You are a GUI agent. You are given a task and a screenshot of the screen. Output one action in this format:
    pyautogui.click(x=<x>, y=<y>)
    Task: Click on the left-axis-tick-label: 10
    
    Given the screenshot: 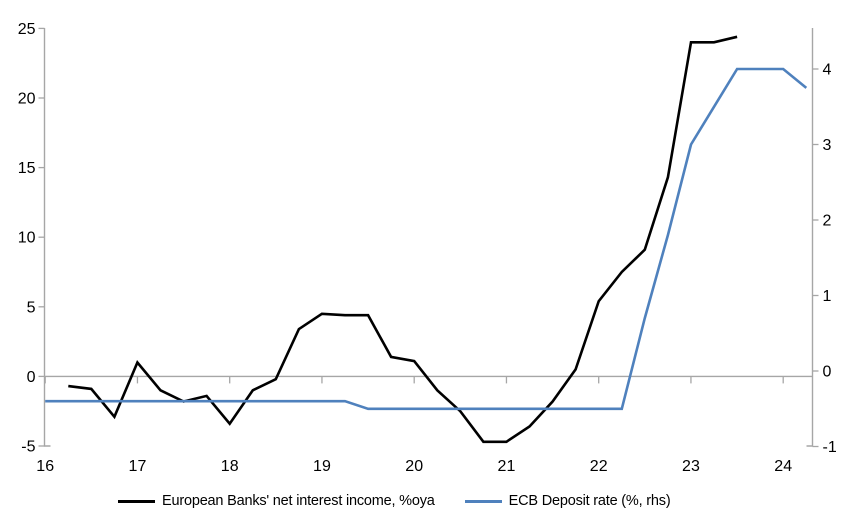 What is the action you would take?
    pyautogui.click(x=27, y=238)
    